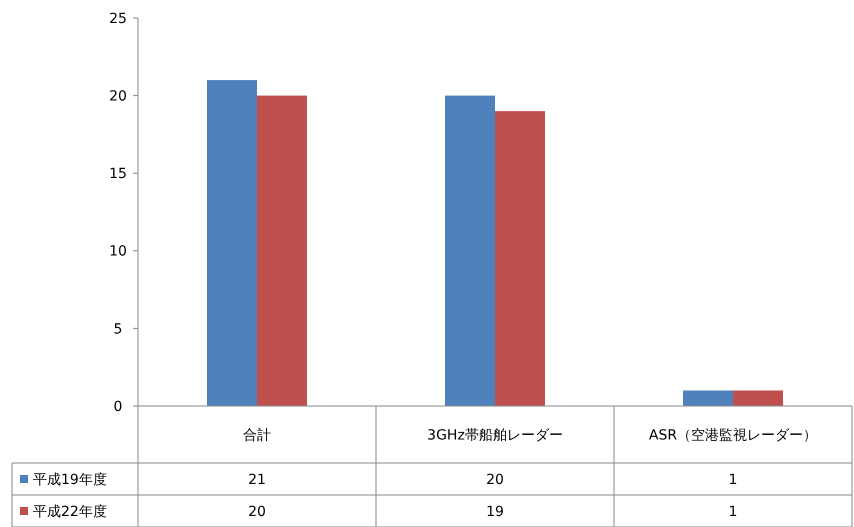 The width and height of the screenshot is (854, 527). Describe the element at coordinates (118, 252) in the screenshot. I see `y-tick-label: 10` at that location.